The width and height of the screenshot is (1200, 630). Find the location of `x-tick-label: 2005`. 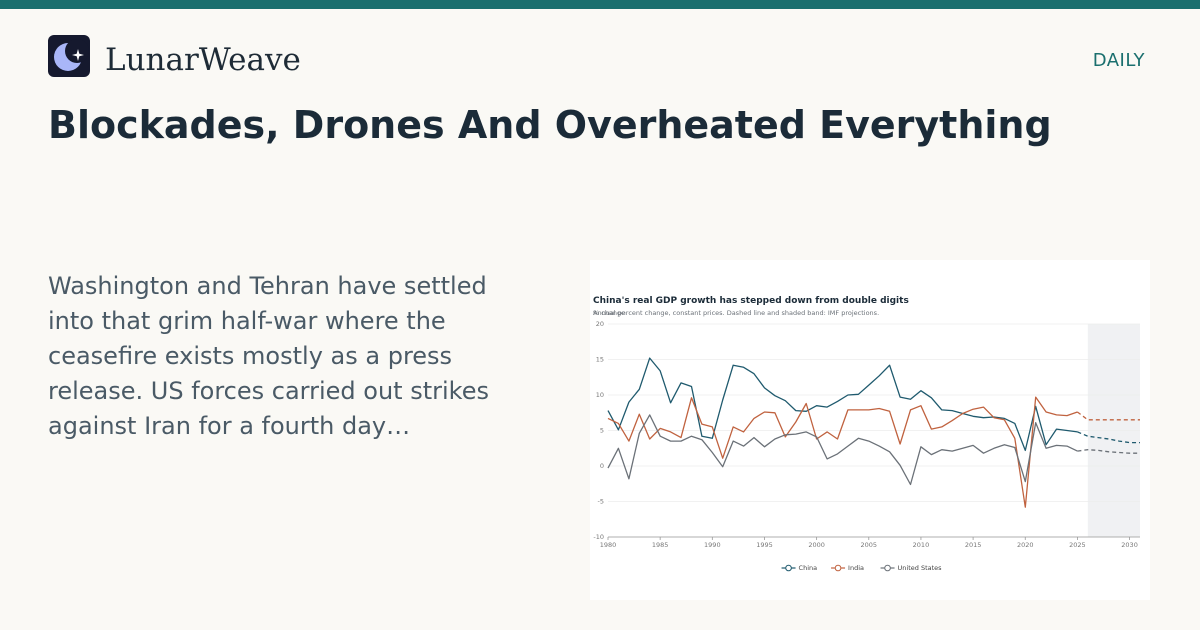

x-tick-label: 2005 is located at coordinates (869, 545).